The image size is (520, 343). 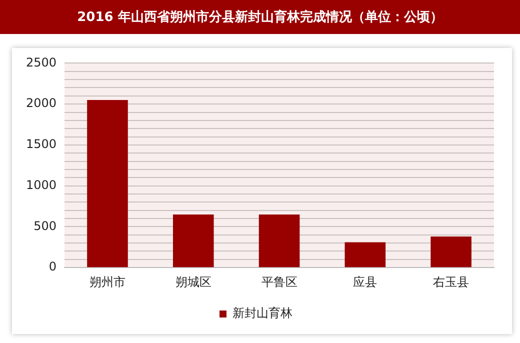 I want to click on y-tick-label: 2500, so click(x=41, y=62).